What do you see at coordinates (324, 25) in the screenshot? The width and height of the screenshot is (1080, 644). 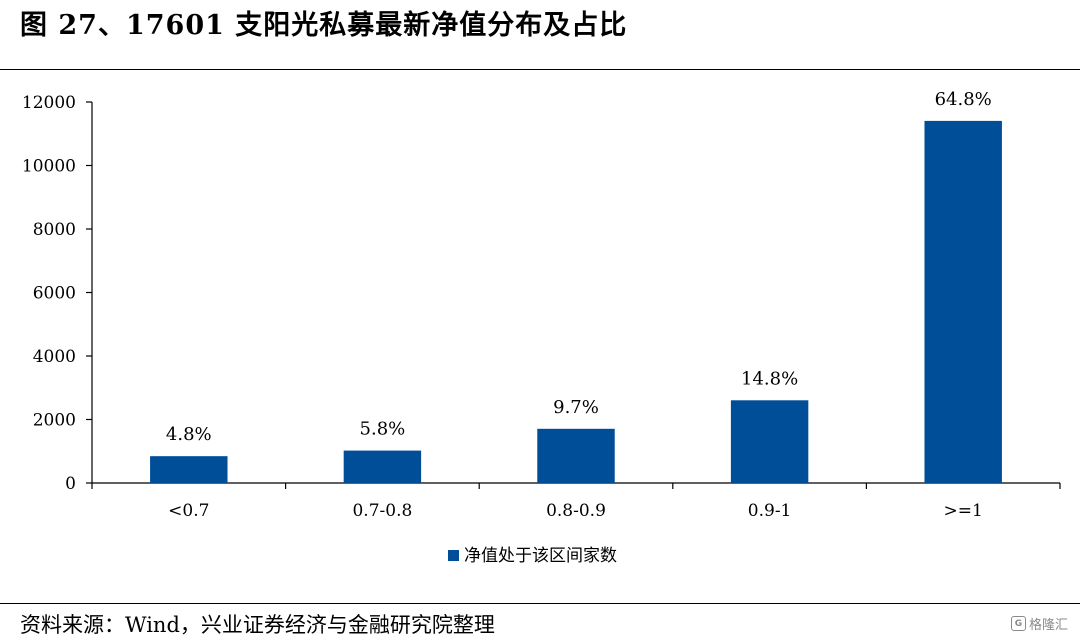 I see `page-title: 图 27、17601 支阳光私募最新净值分布及占比` at bounding box center [324, 25].